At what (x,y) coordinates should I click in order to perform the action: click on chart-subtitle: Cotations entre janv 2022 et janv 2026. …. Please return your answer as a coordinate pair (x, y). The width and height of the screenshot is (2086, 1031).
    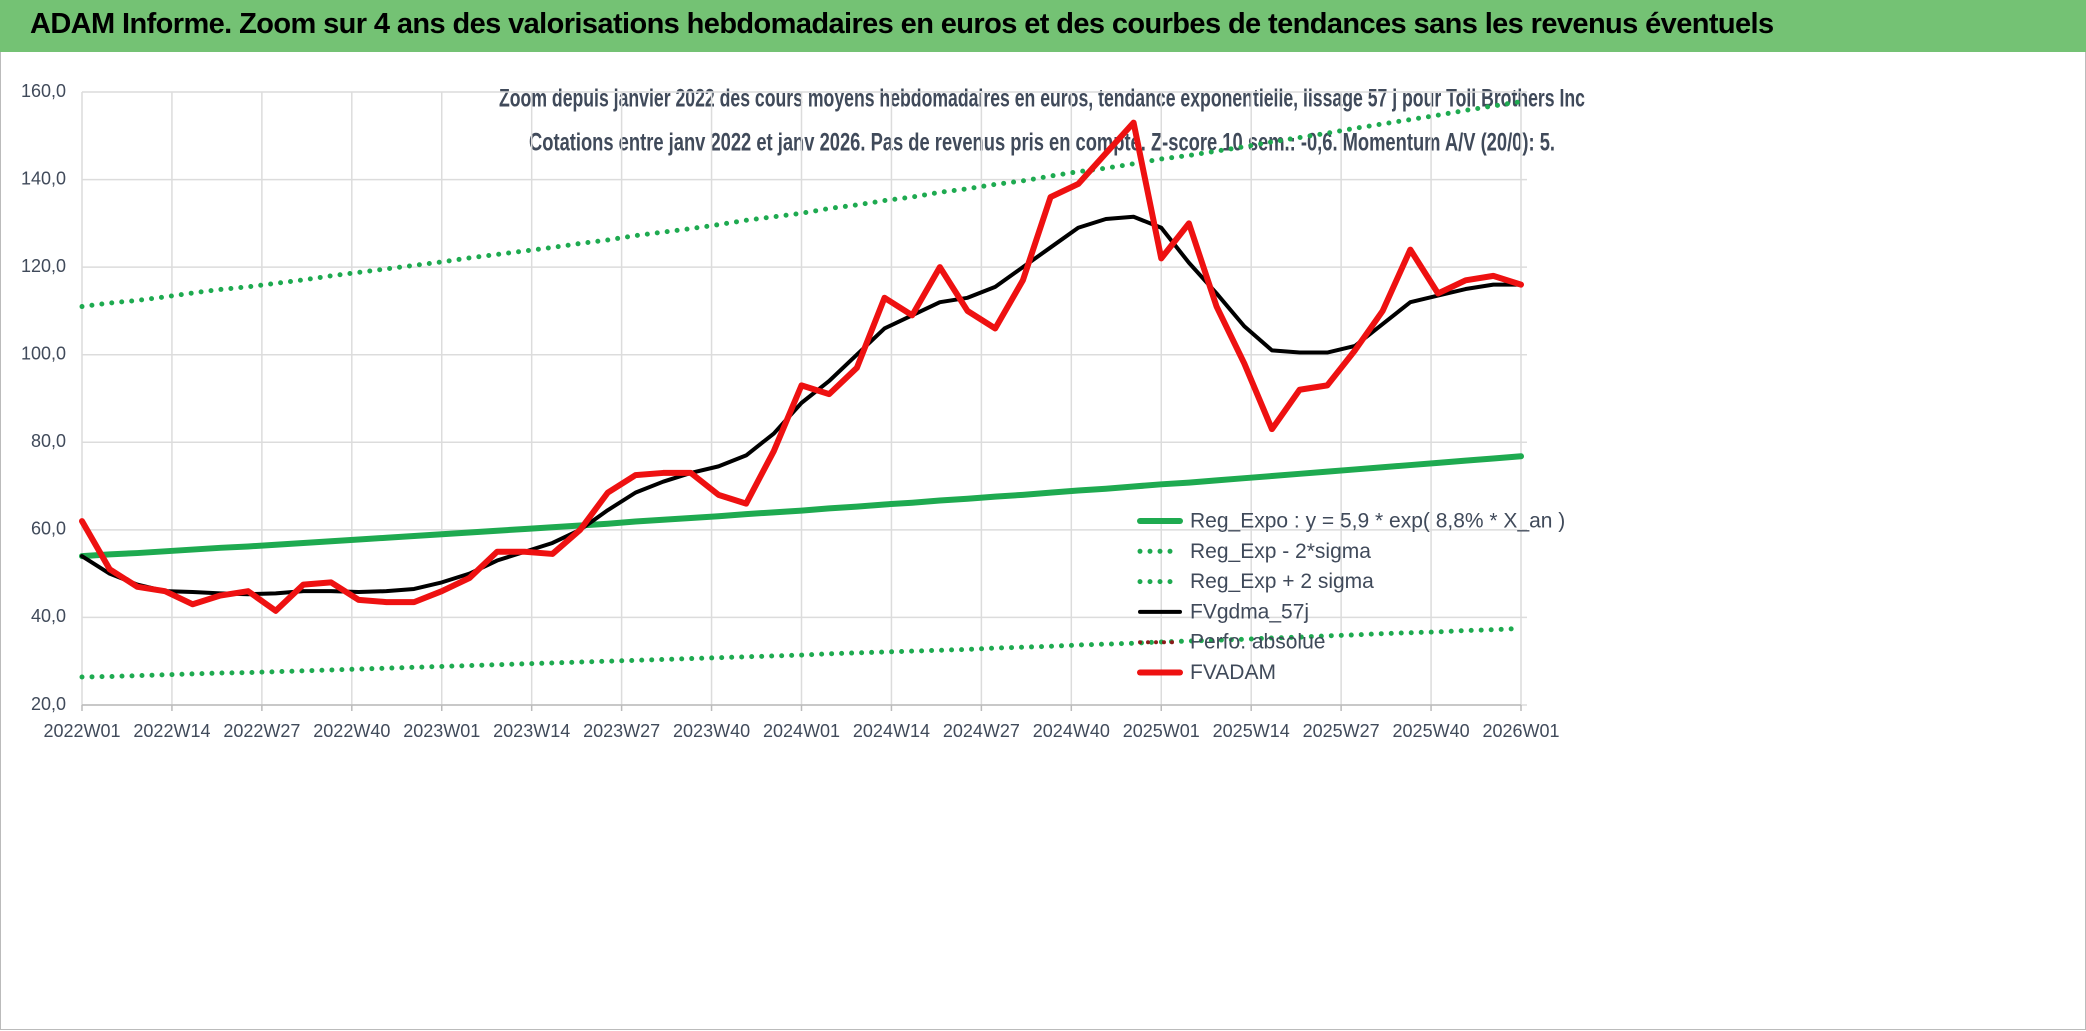
    Looking at the image, I should click on (1042, 143).